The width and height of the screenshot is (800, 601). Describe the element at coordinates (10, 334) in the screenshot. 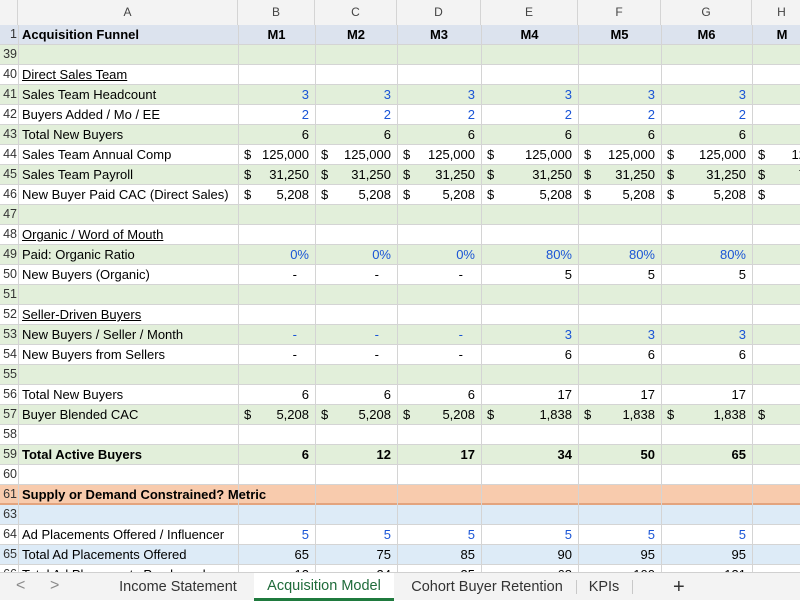

I see `row-number: 53` at that location.